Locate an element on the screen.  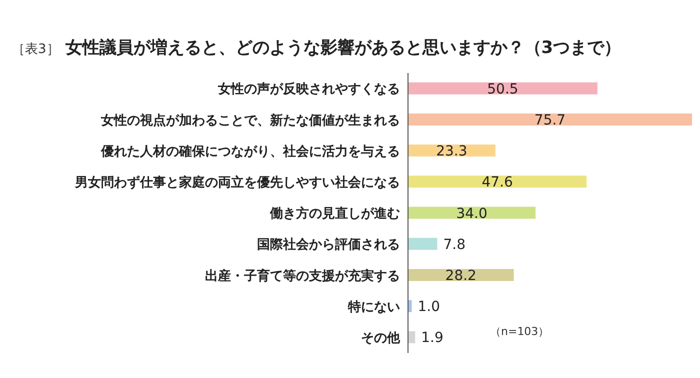
data-label: 34.0 is located at coordinates (472, 214).